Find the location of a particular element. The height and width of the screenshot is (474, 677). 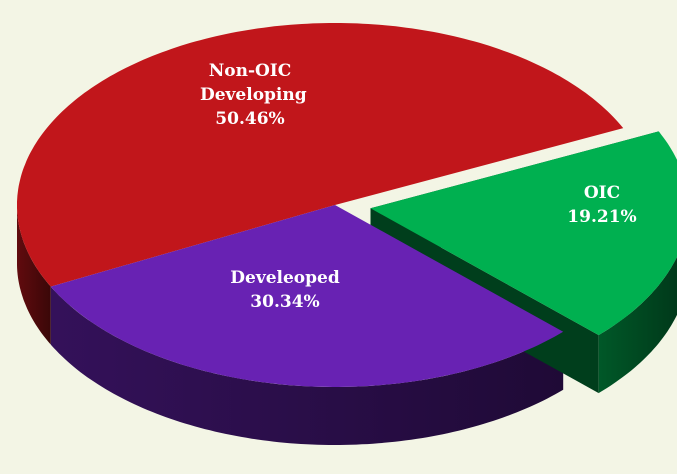

value-label: 19.21% is located at coordinates (602, 217).